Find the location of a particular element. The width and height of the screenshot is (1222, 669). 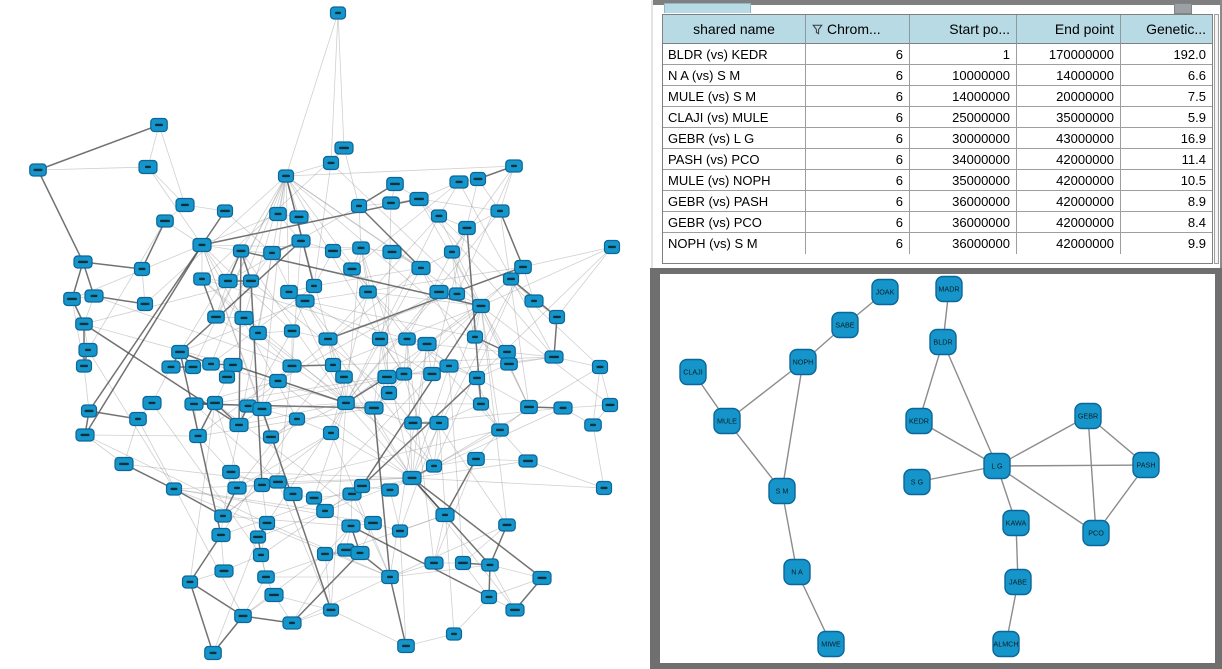

network-node-KEDR: KEDR is located at coordinates (919, 421).